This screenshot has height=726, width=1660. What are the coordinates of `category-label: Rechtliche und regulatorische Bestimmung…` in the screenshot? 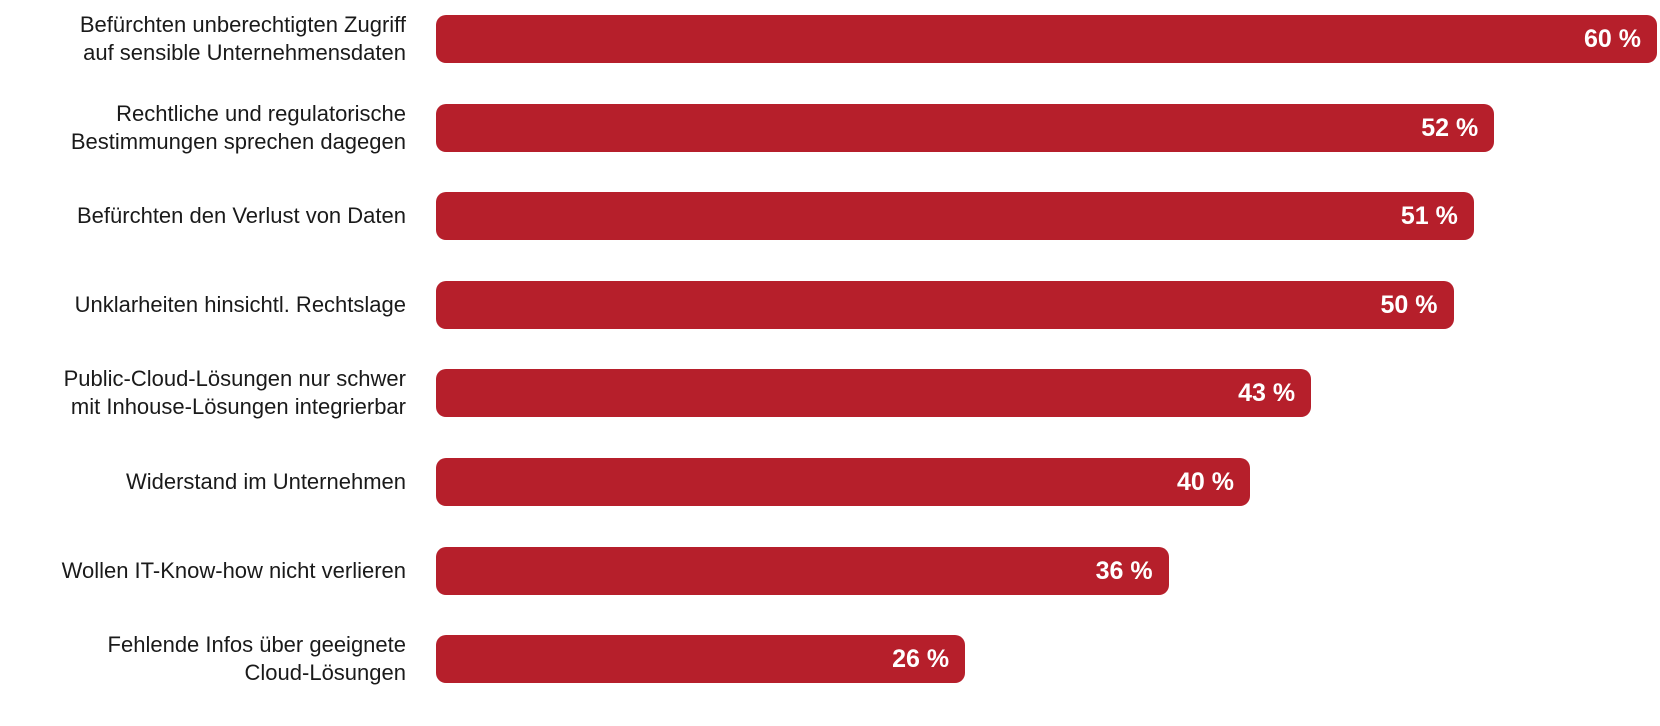 It's located at (238, 127).